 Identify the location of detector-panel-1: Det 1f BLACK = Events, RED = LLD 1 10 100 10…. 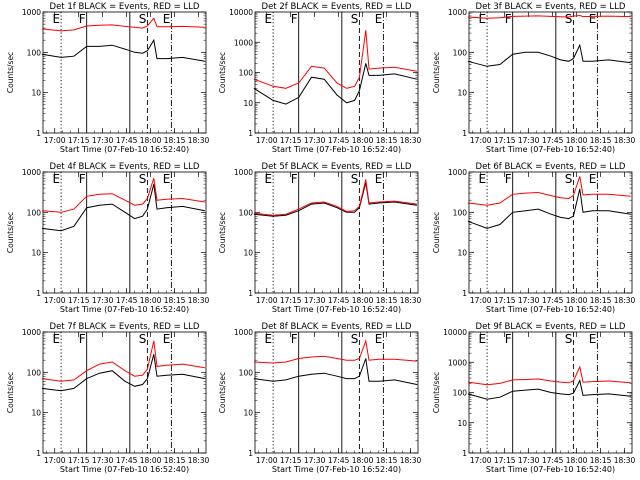
(108, 78).